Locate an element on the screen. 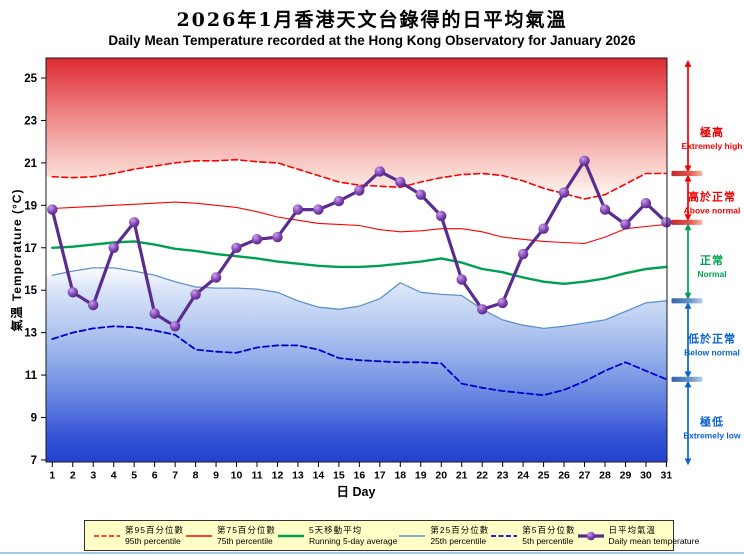  legend-item-5th-percentile: 第5百分位數 5th percentile is located at coordinates (532, 535).